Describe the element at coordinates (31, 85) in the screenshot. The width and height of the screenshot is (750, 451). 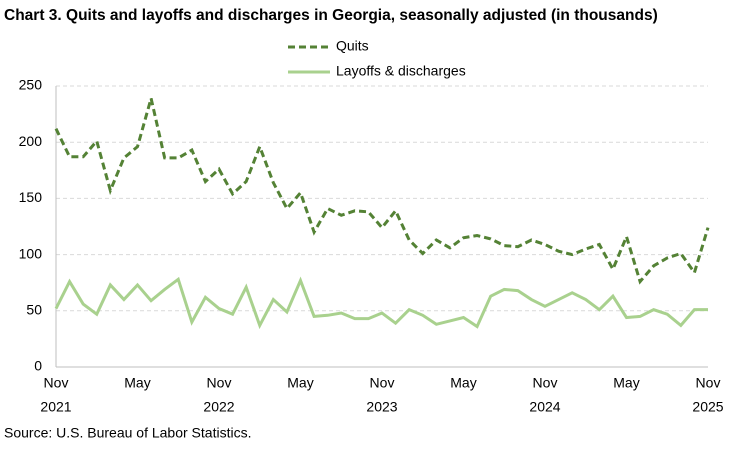
I see `y-tick-label: 250` at that location.